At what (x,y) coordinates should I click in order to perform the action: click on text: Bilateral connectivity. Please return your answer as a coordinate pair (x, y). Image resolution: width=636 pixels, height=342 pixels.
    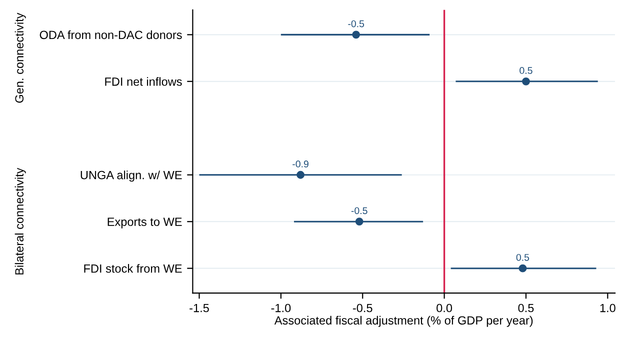
    Looking at the image, I should click on (20, 221).